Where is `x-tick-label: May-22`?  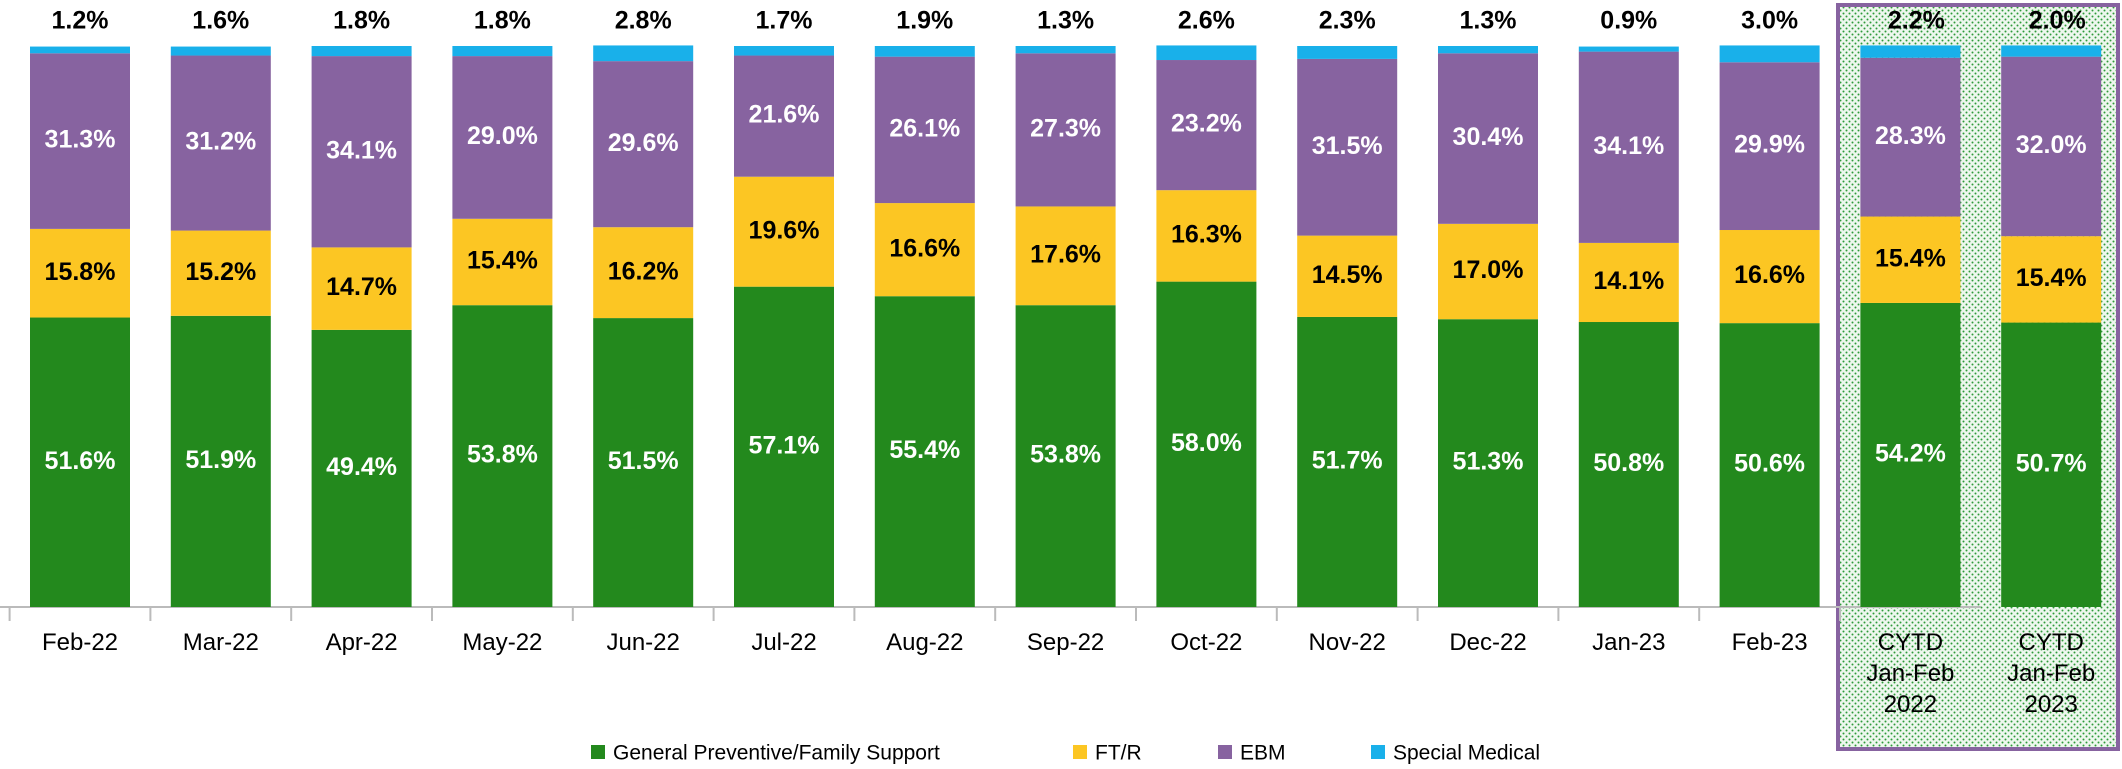
x-tick-label: May-22 is located at coordinates (502, 642).